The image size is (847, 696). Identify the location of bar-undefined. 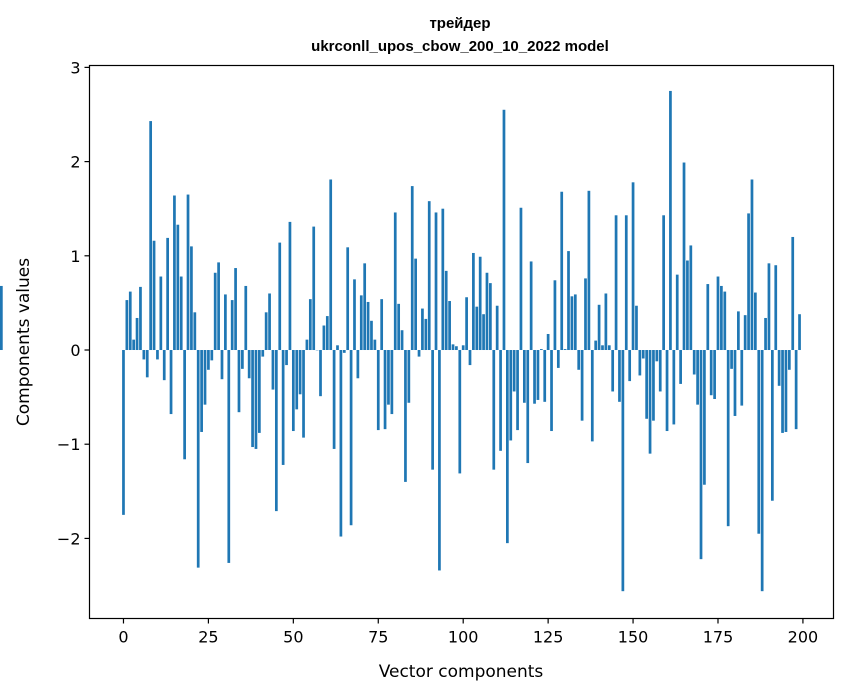
(1, 318).